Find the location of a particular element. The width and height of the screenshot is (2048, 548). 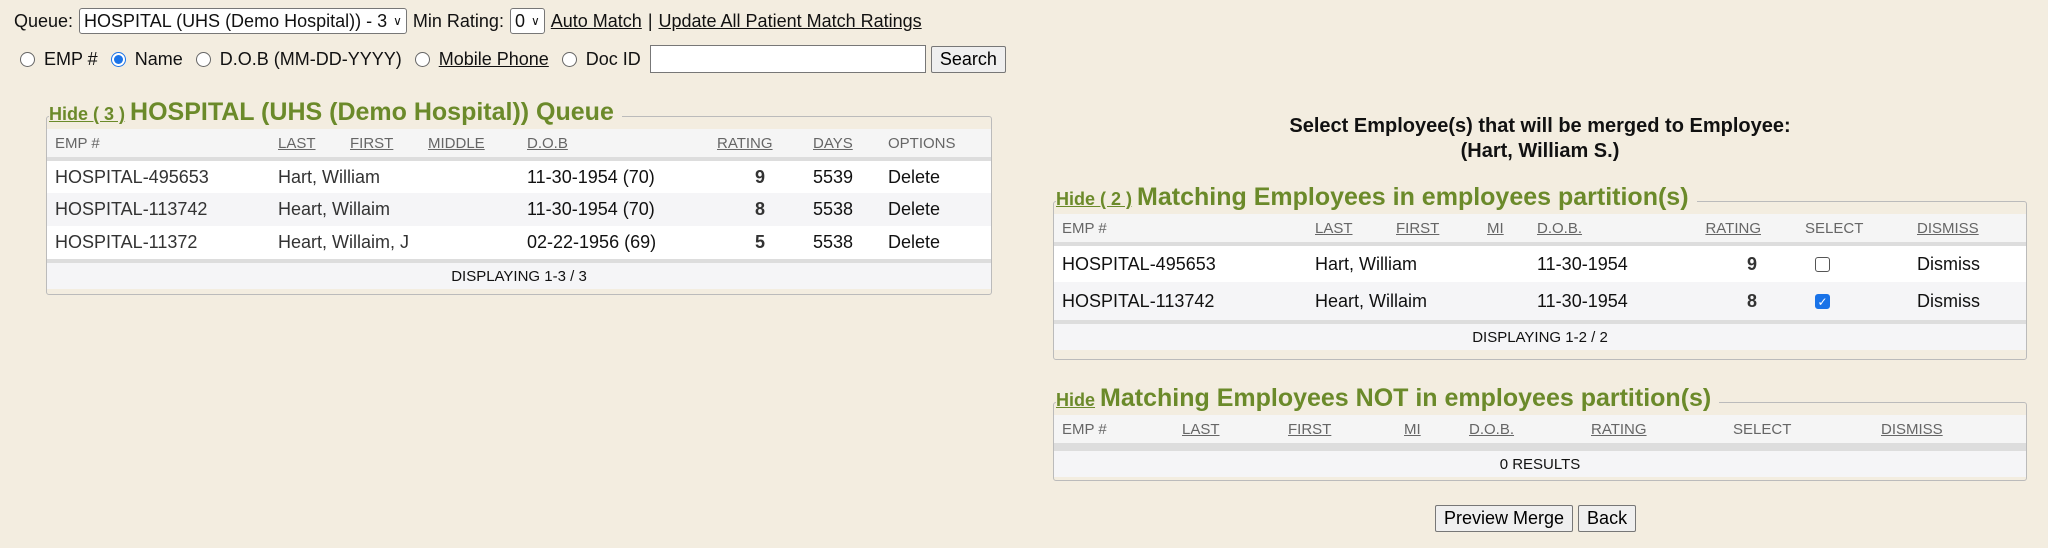

matching-footer: DISPLAYING 1-2 / 2 is located at coordinates (1540, 335).